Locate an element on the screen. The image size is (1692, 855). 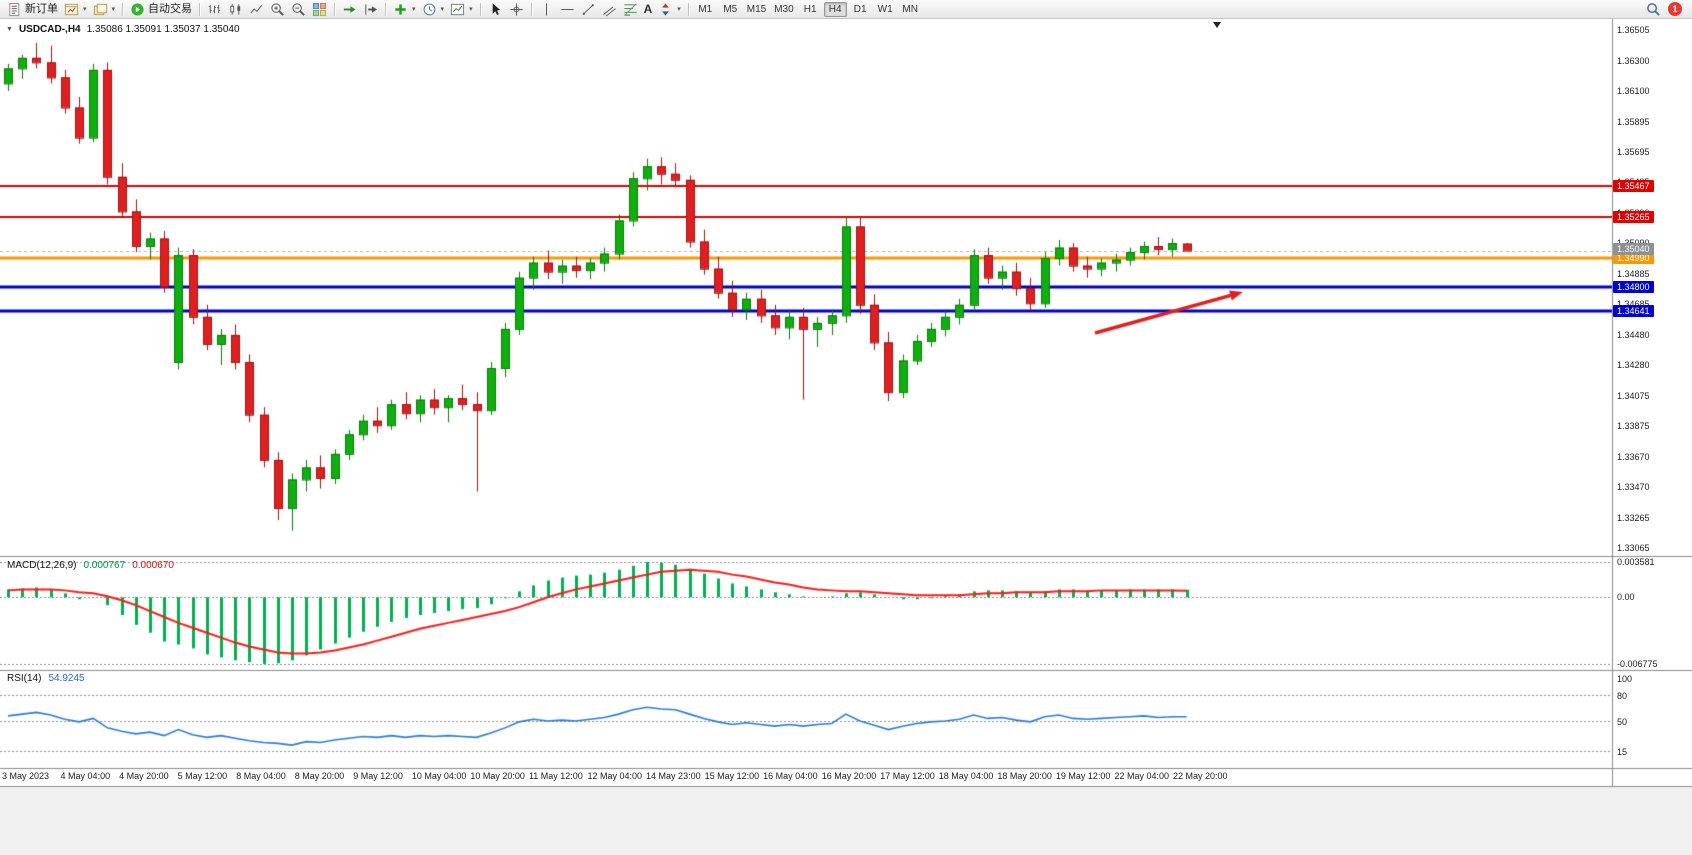
chart-shift-button is located at coordinates (370, 9).